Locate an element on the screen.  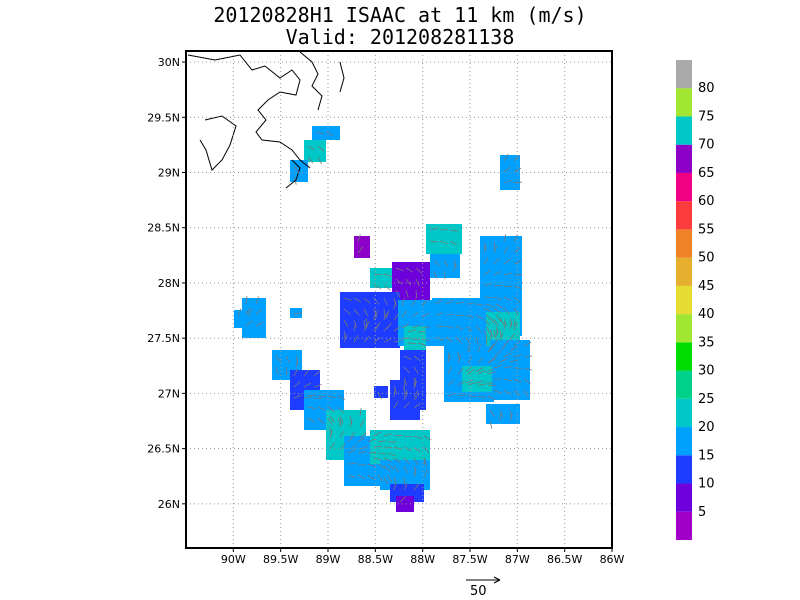
reference-vector-label: 50 is located at coordinates (478, 591).